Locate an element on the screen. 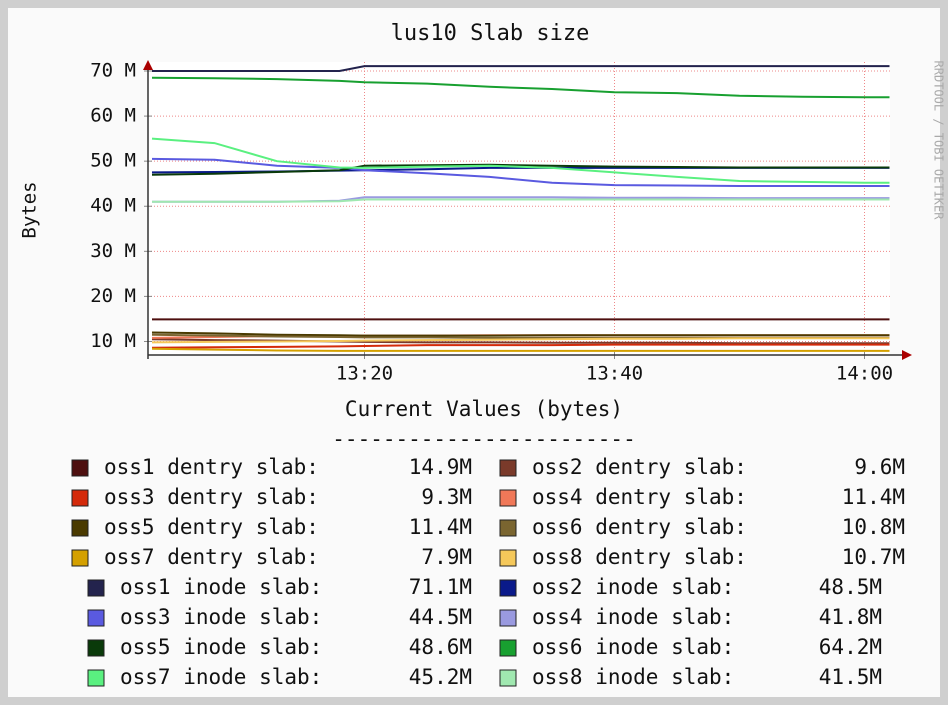 Image resolution: width=948 pixels, height=705 pixels. x-tick-label: 13:40 is located at coordinates (614, 374).